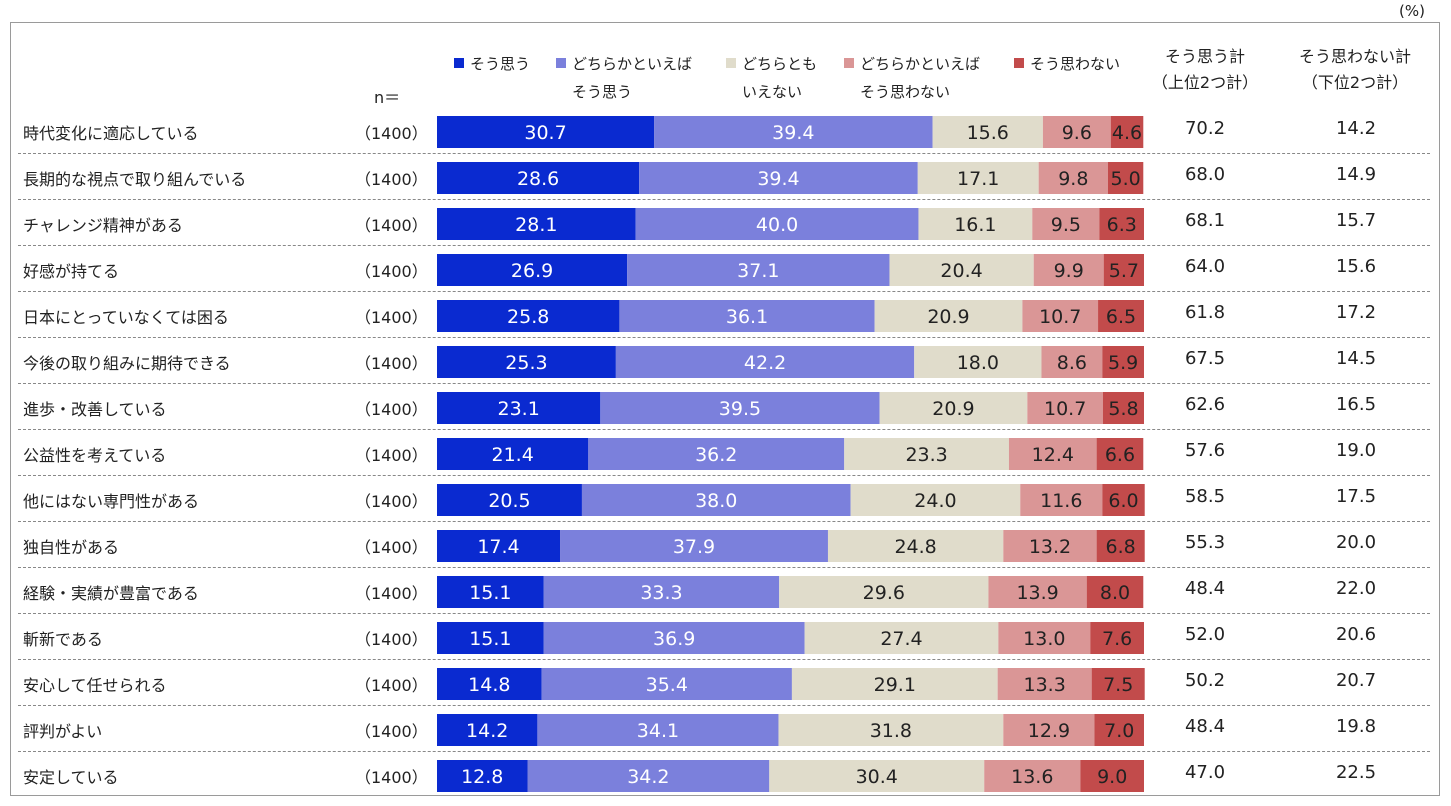 Image resolution: width=1451 pixels, height=806 pixels. I want to click on agree-total-header: そう思う計 （上位2つ計）, so click(1205, 70).